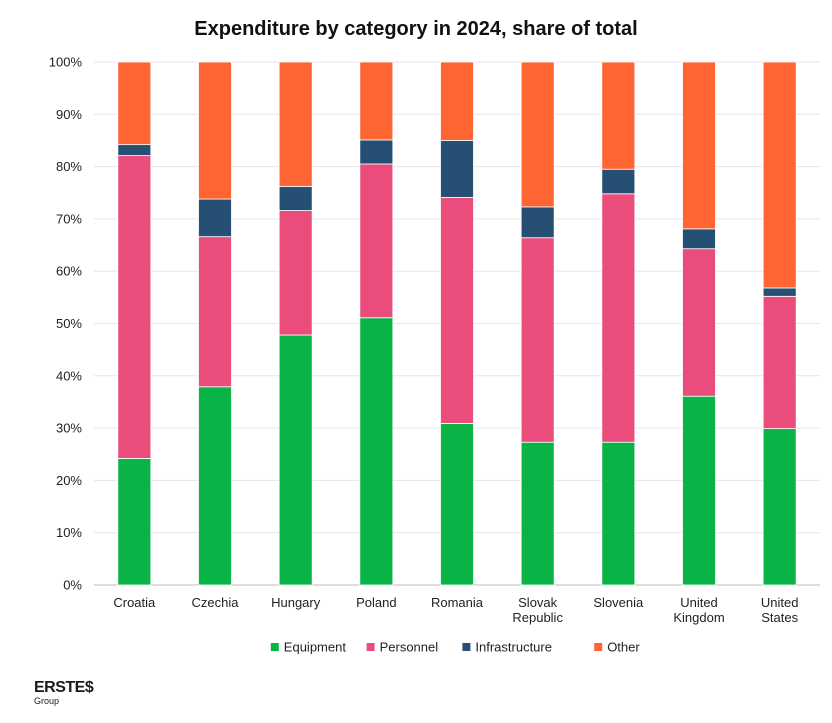 This screenshot has width=832, height=723. I want to click on logo-wordmark: ERSTE$, so click(74, 688).